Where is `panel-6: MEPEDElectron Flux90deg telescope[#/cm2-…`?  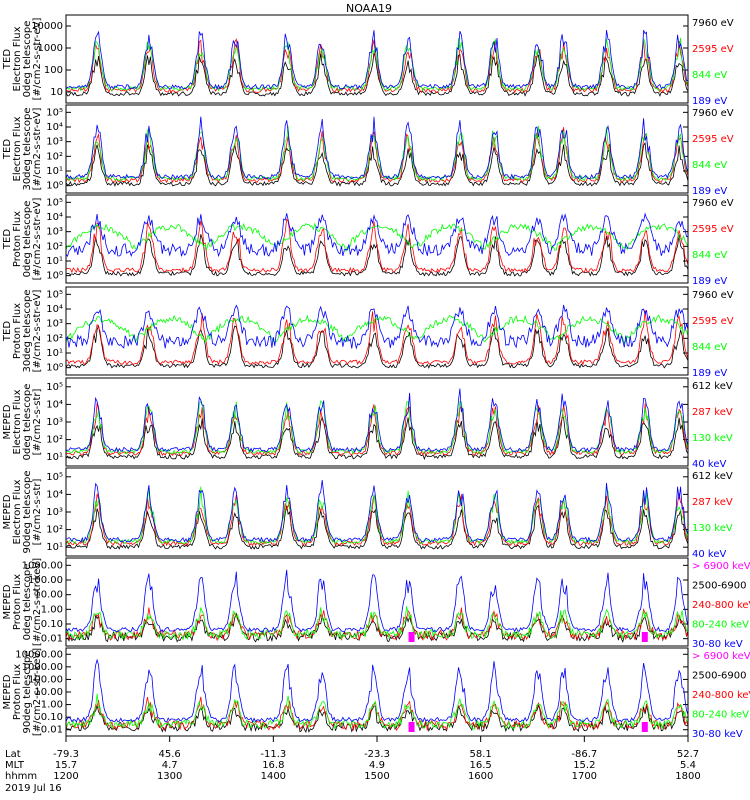
panel-6: MEPEDElectron Flux90deg telescope[#/cm2-… is located at coordinates (367, 513).